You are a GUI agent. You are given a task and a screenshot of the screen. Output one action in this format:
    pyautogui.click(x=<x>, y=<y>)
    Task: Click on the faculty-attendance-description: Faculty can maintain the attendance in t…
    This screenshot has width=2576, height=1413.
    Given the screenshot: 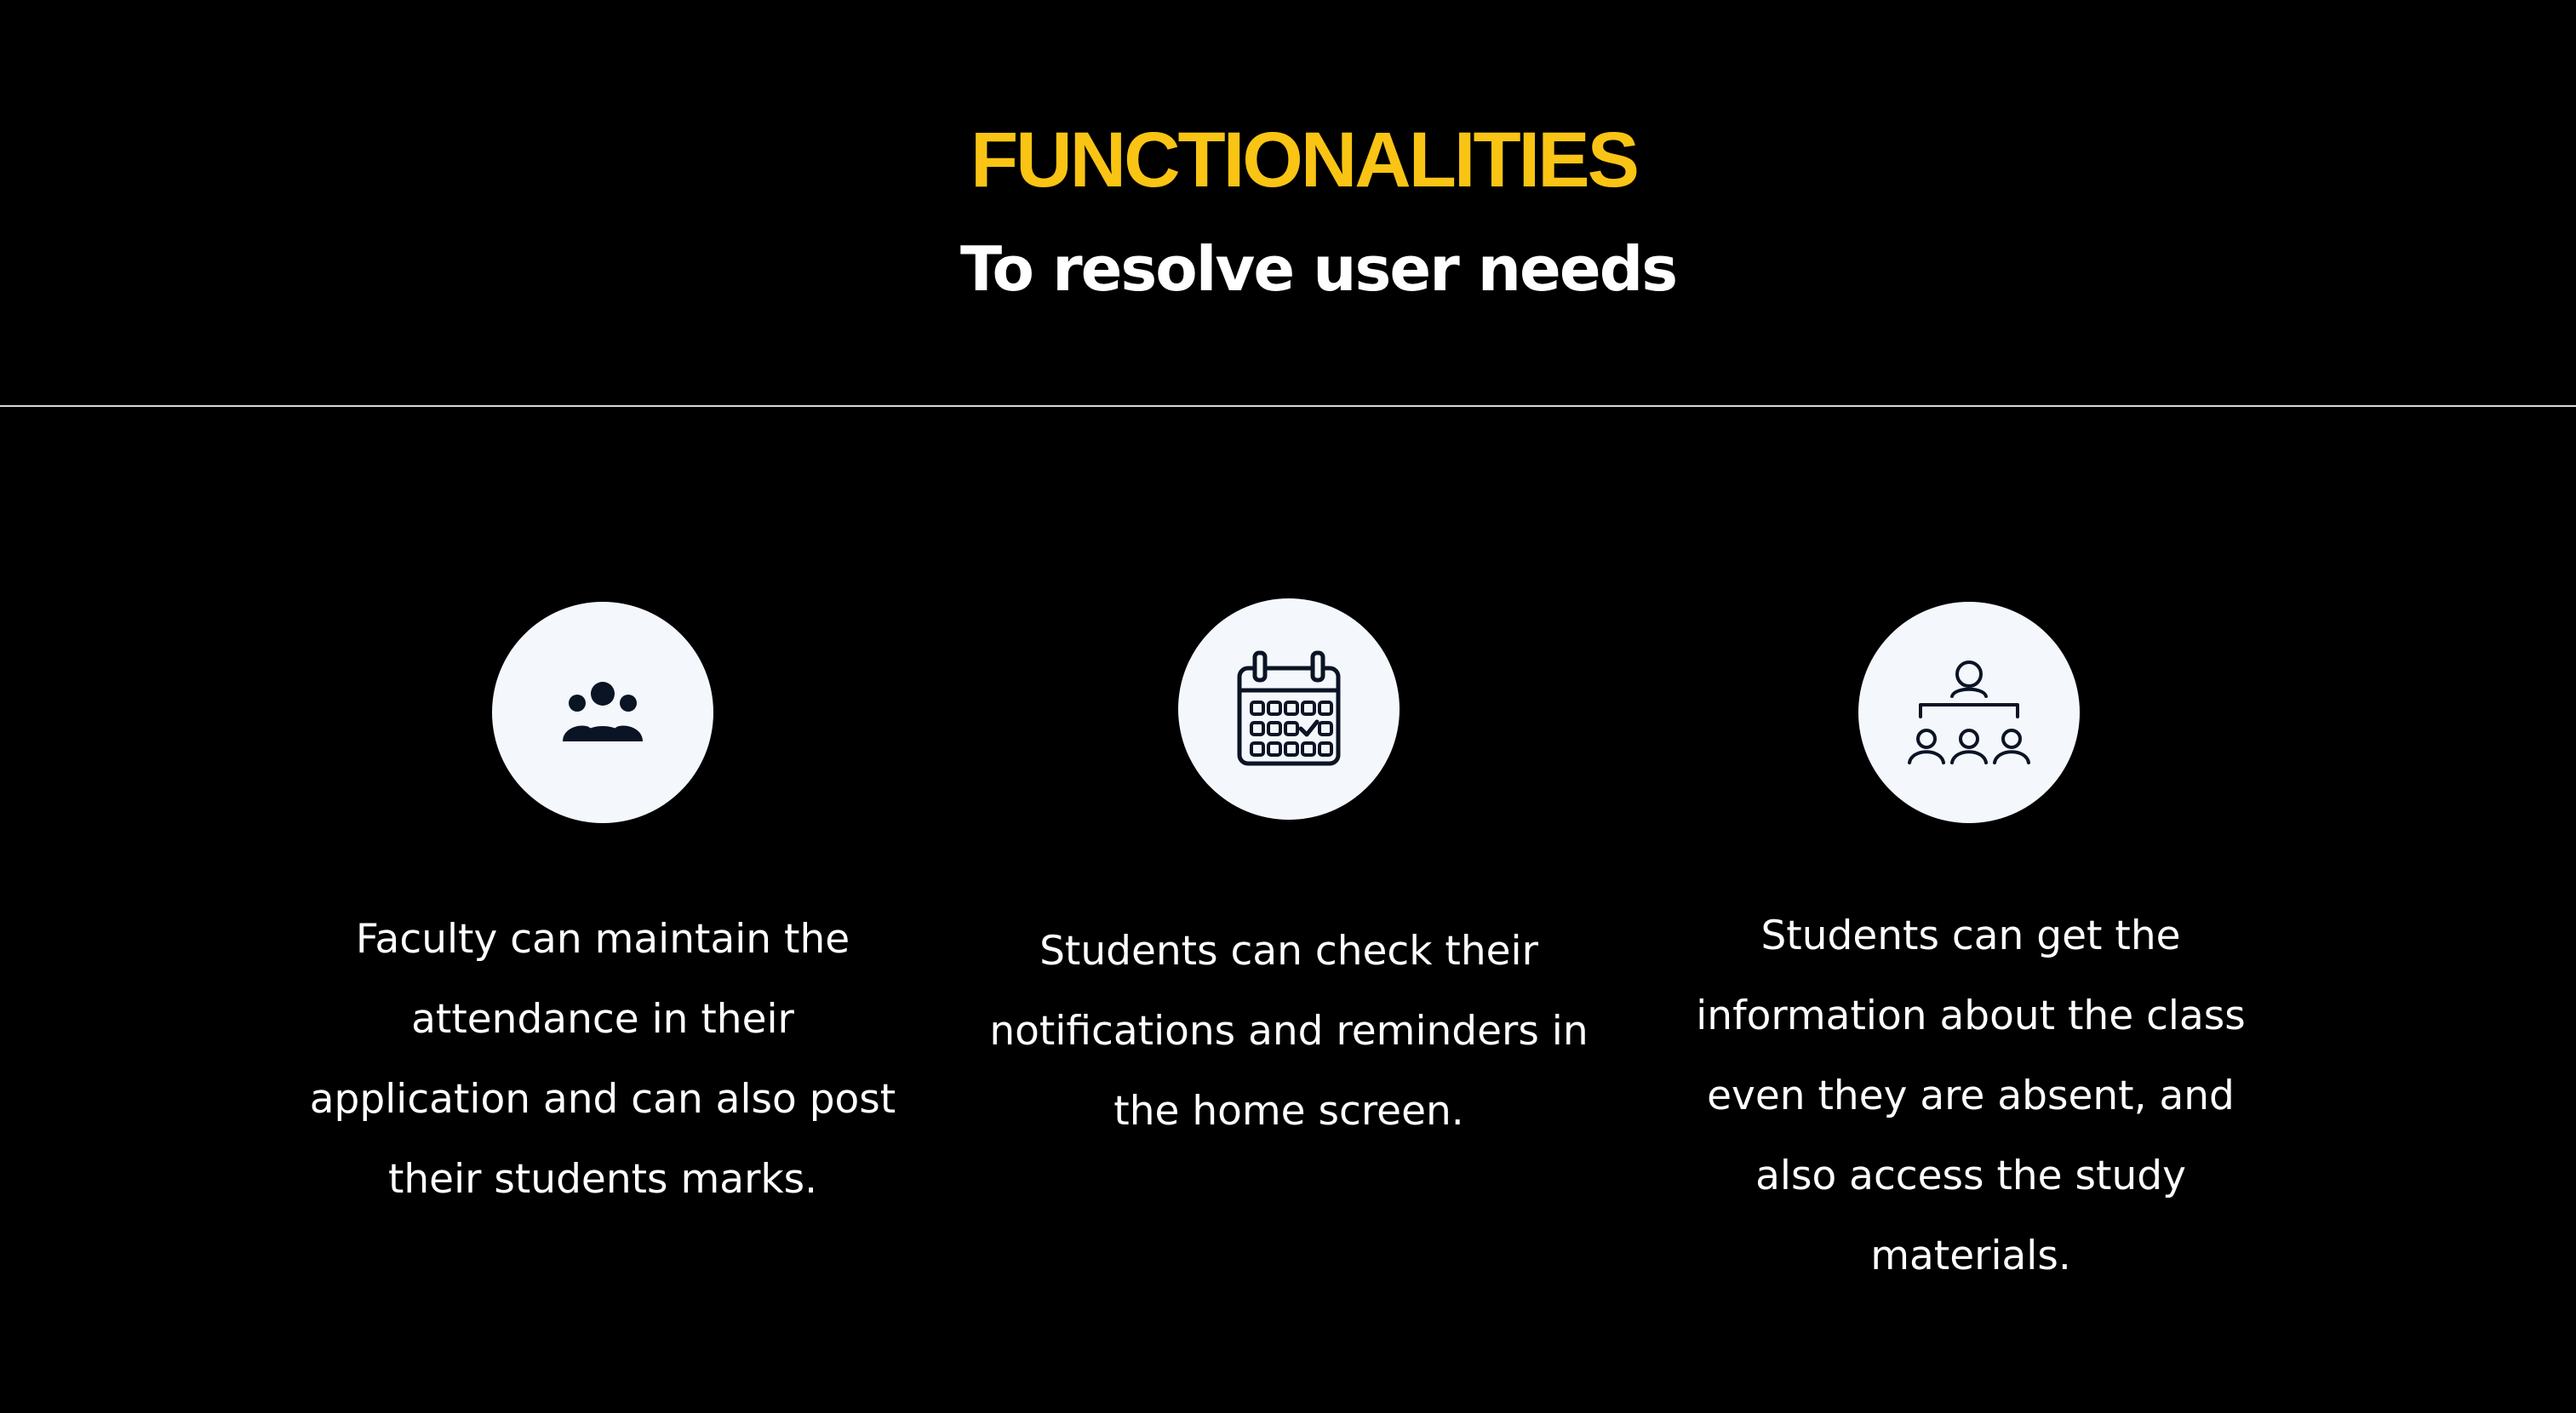 What is the action you would take?
    pyautogui.click(x=602, y=1059)
    